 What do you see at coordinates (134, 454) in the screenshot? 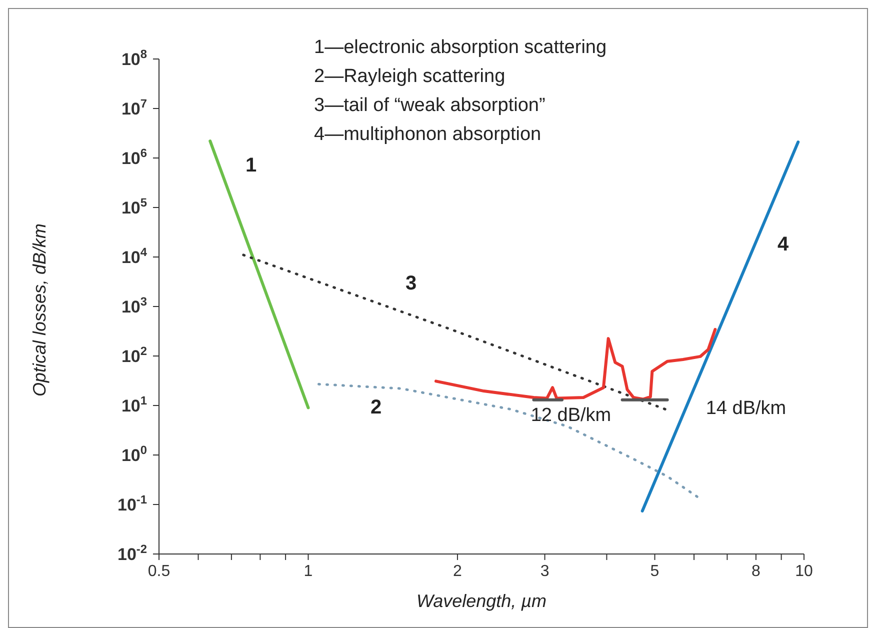
I see `y-tick-label: 10$^{0}$` at bounding box center [134, 454].